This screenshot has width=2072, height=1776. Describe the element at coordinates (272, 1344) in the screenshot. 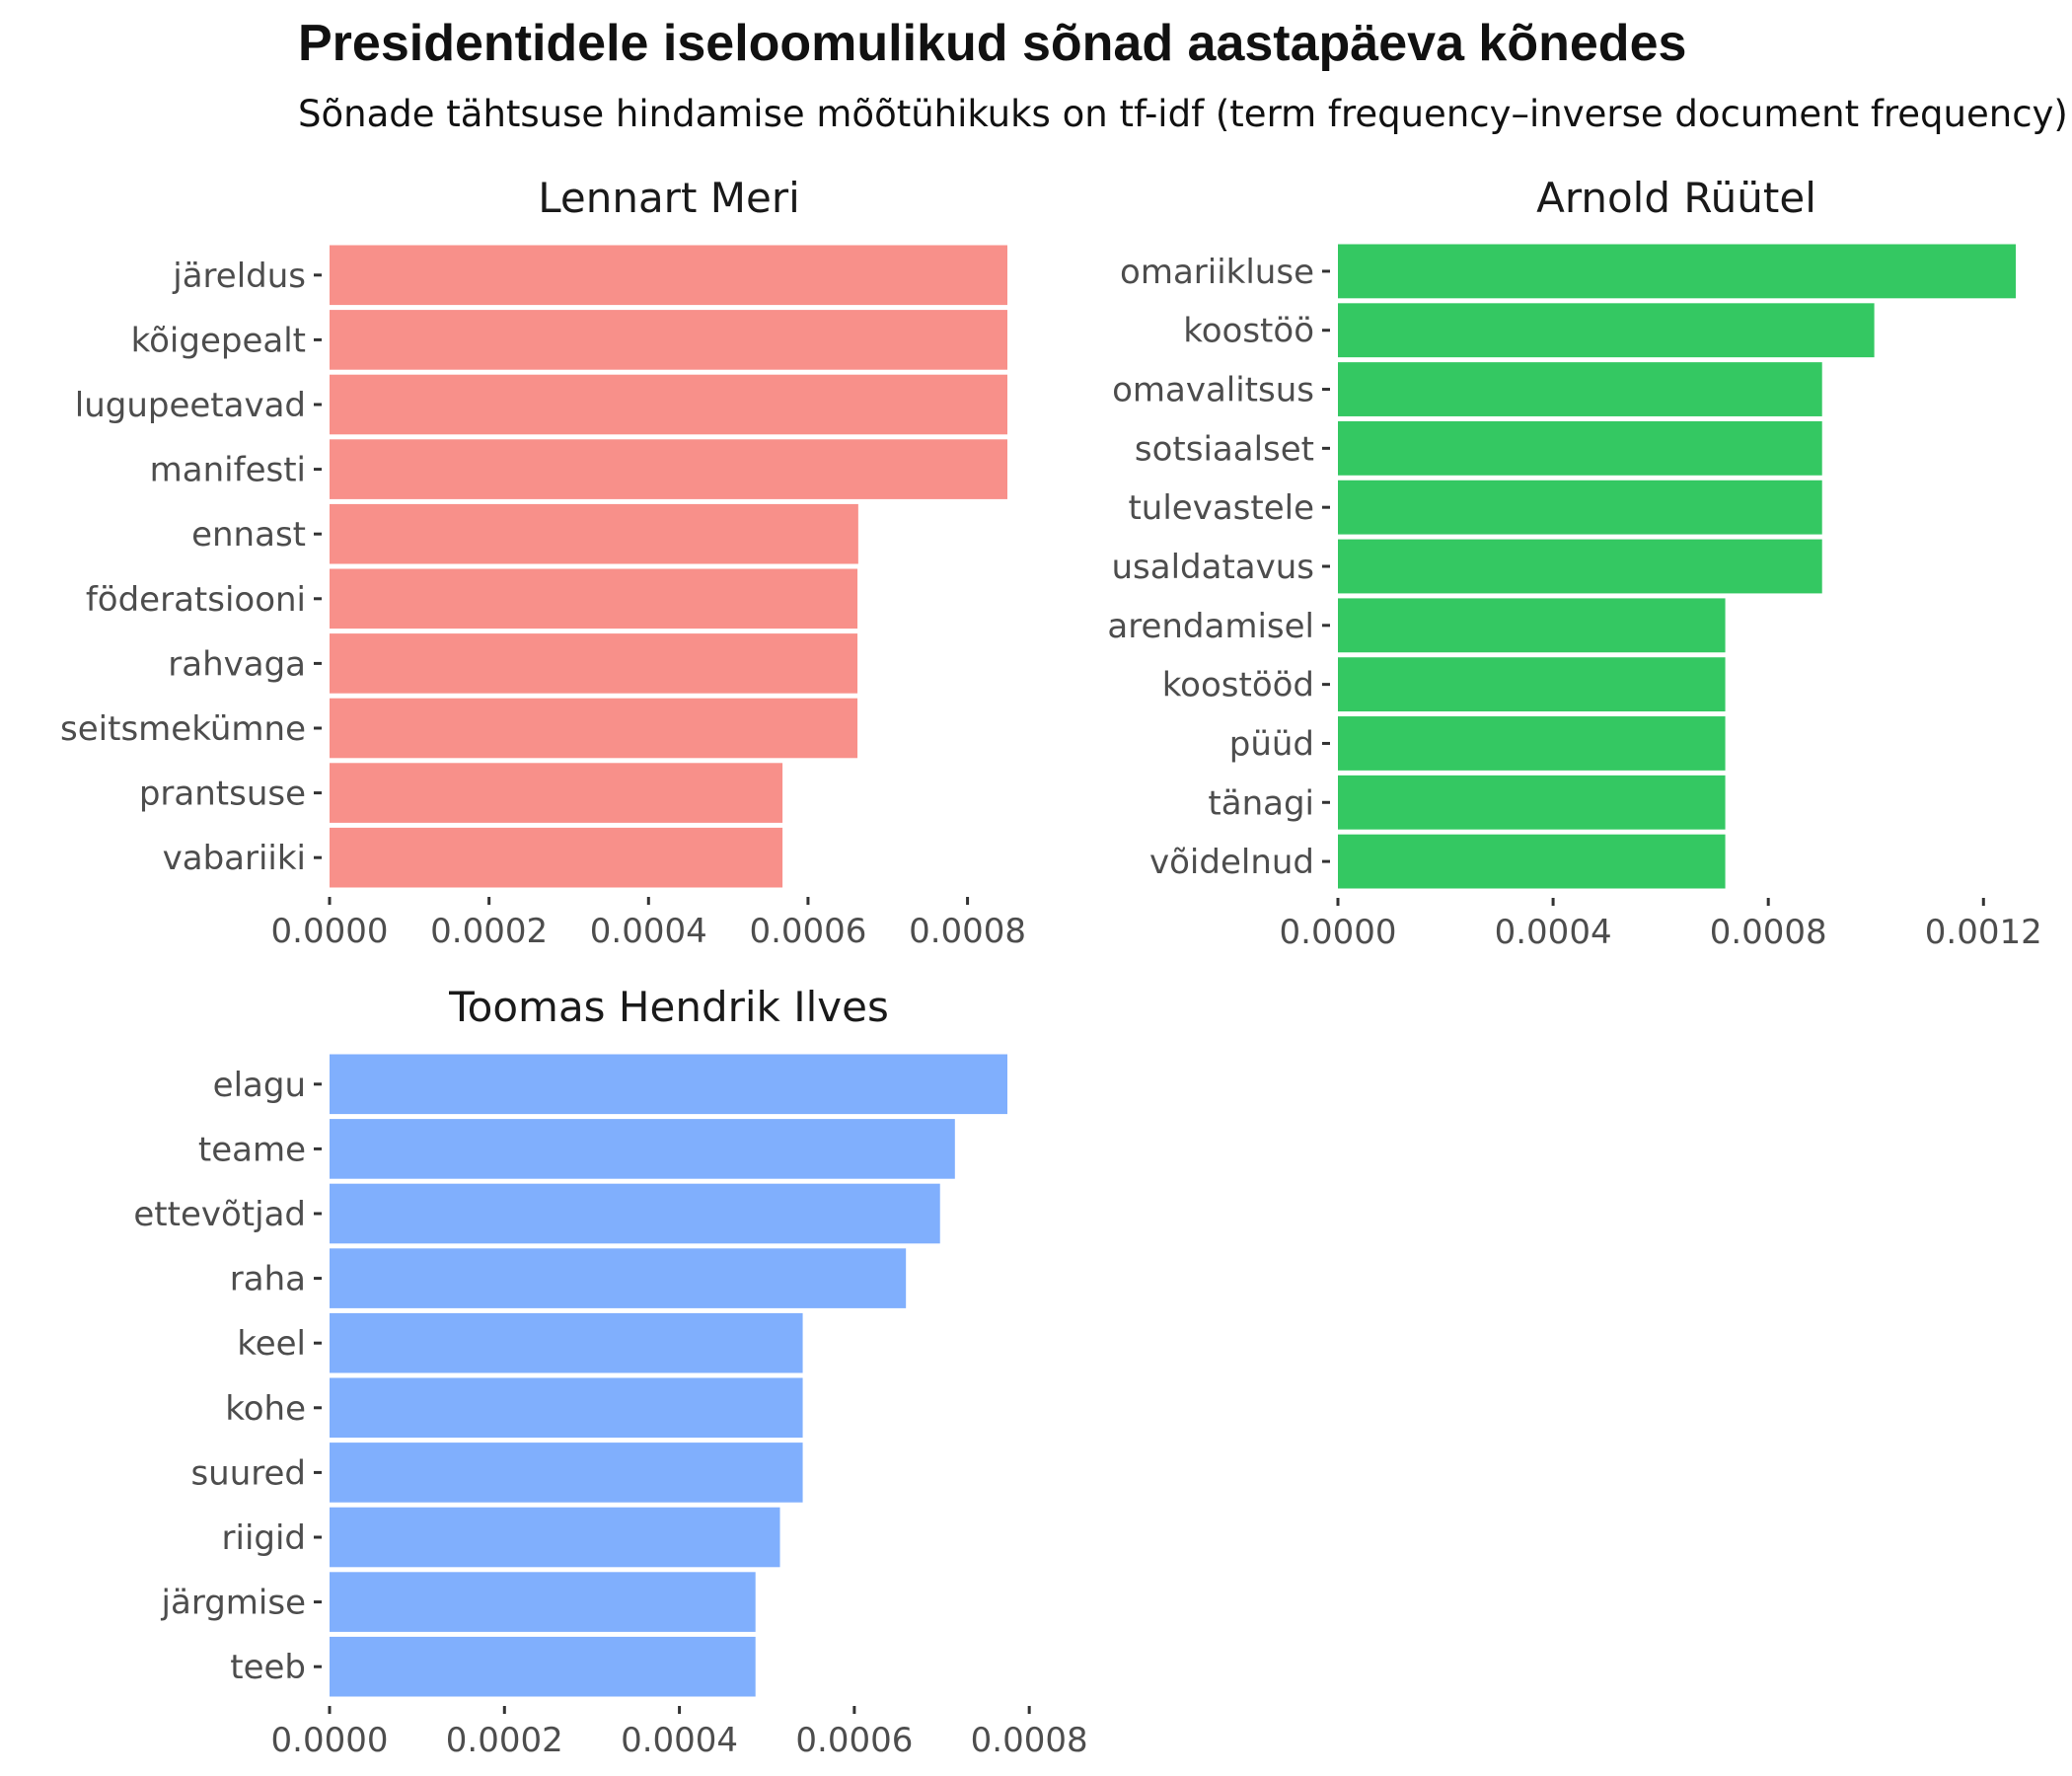

I see `category-label: keel` at that location.